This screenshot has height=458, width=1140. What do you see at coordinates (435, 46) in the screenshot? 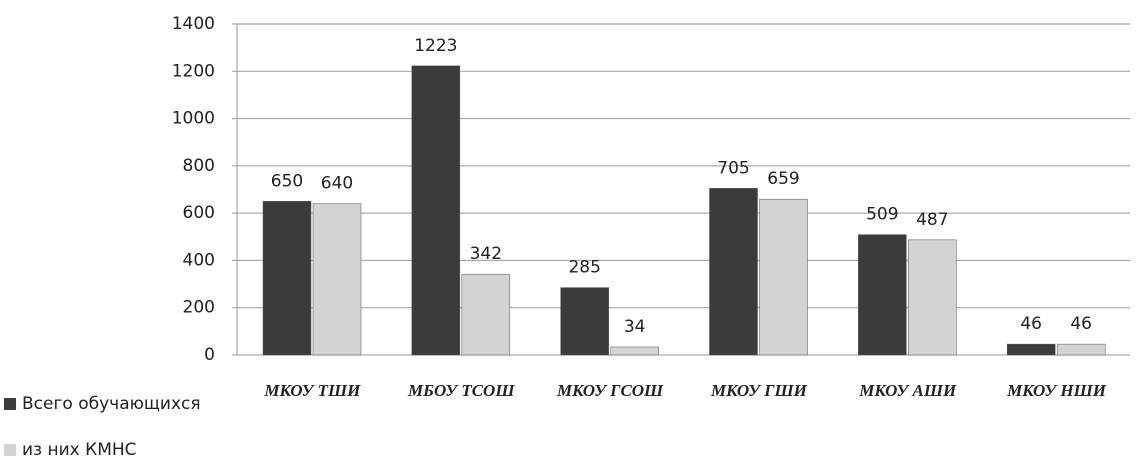
I see `data-label: 1223` at bounding box center [435, 46].